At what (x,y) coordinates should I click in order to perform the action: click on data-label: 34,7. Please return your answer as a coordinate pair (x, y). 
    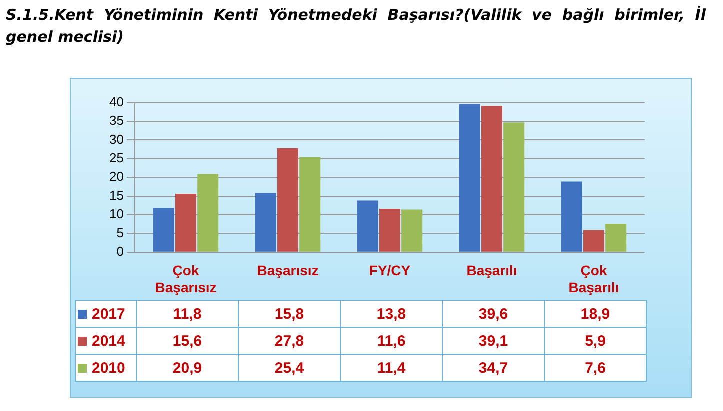
    Looking at the image, I should click on (493, 368).